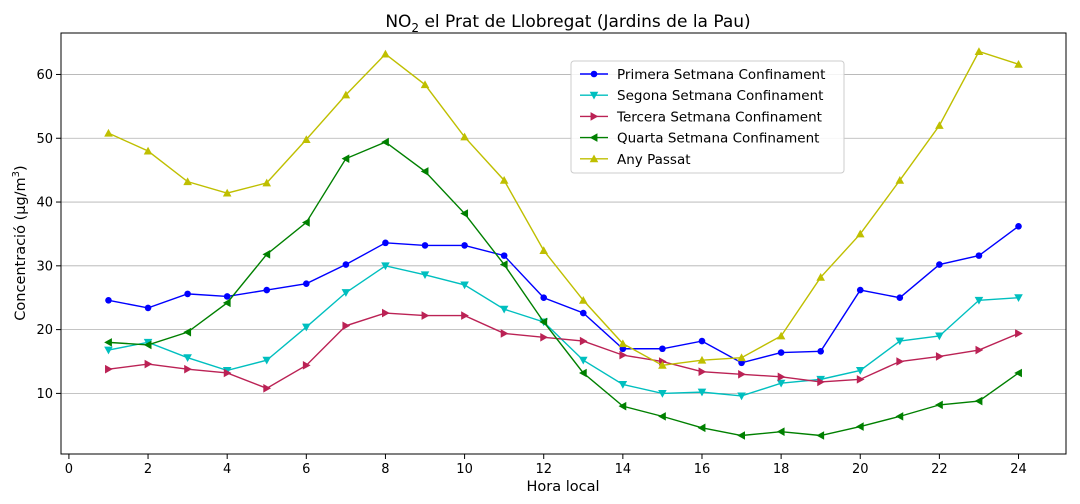  I want to click on x-tick-label: 12, so click(543, 469).